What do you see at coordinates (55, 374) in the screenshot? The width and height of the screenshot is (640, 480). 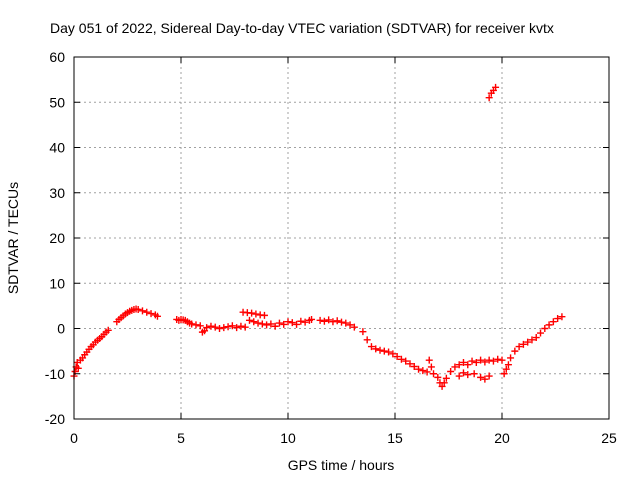 I see `y-tick-label: -10` at bounding box center [55, 374].